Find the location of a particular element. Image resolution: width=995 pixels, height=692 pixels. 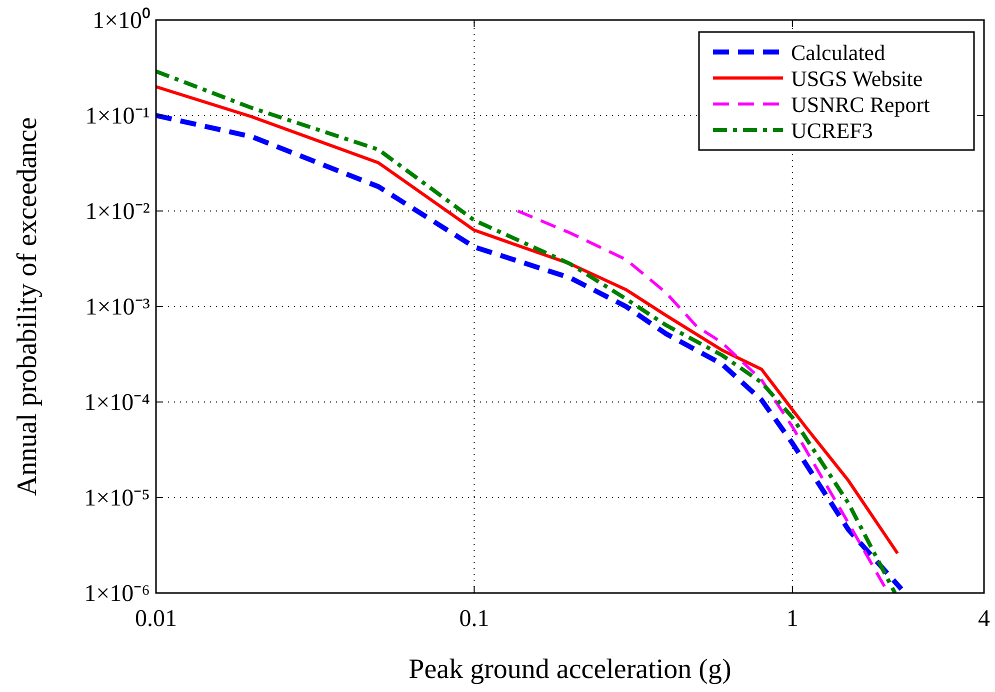

y-axis-title: Annual probability of exceedance is located at coordinates (27, 306).